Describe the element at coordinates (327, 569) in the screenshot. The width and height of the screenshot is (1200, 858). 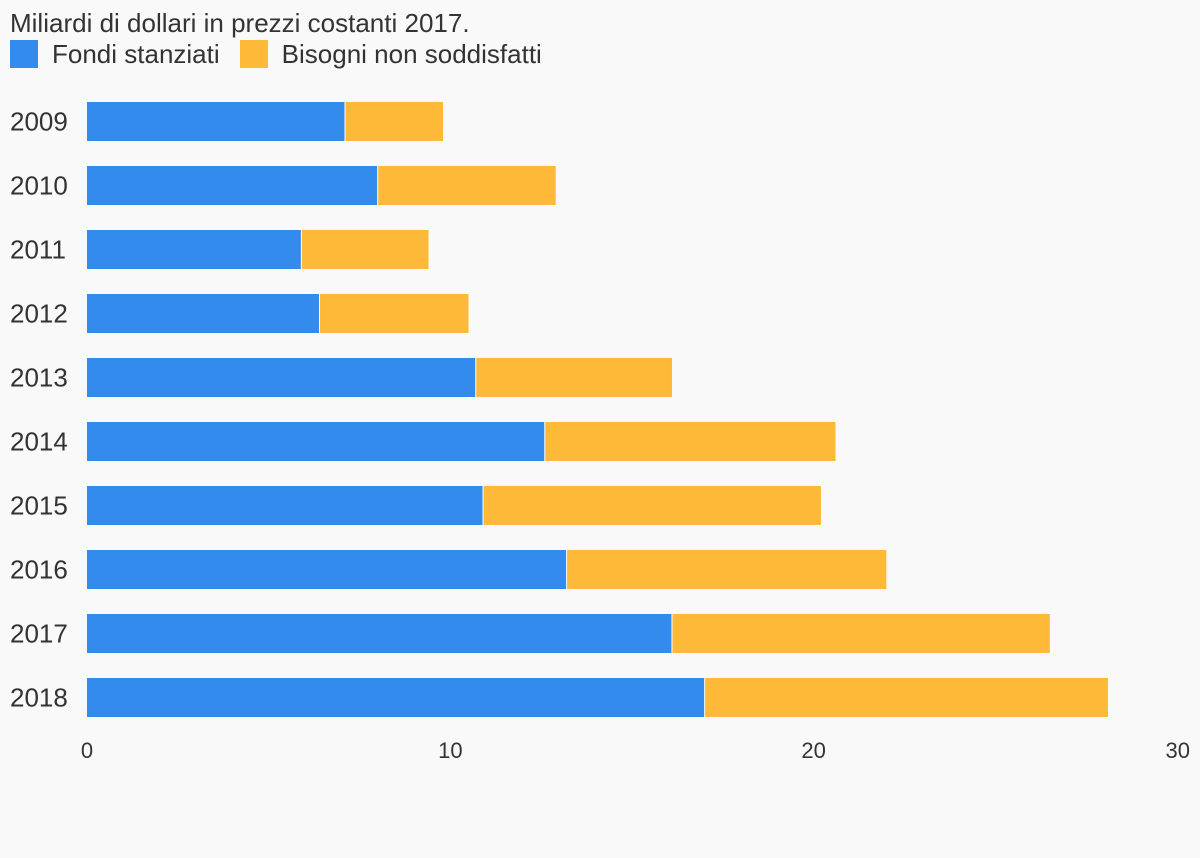
I see `bar-fondi-2016` at that location.